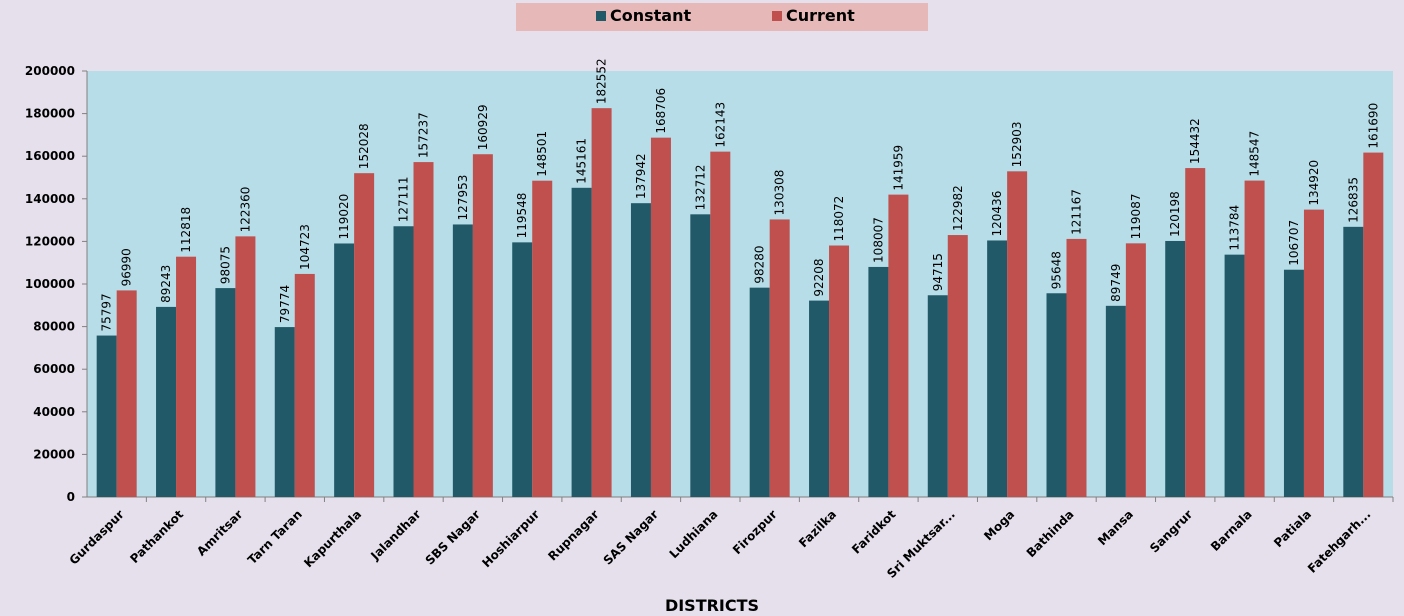 This screenshot has width=1404, height=616. What do you see at coordinates (54, 412) in the screenshot?
I see `y-tick-label: 40000` at bounding box center [54, 412].